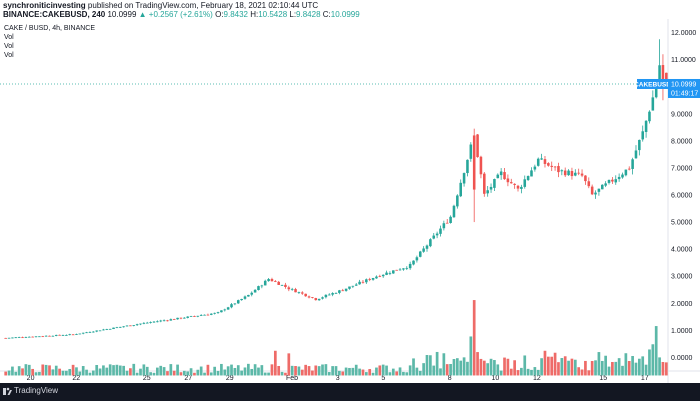 Image resolution: width=700 pixels, height=401 pixels. What do you see at coordinates (652, 84) in the screenshot?
I see `symbol-label: CAKEBUSD` at bounding box center [652, 84].